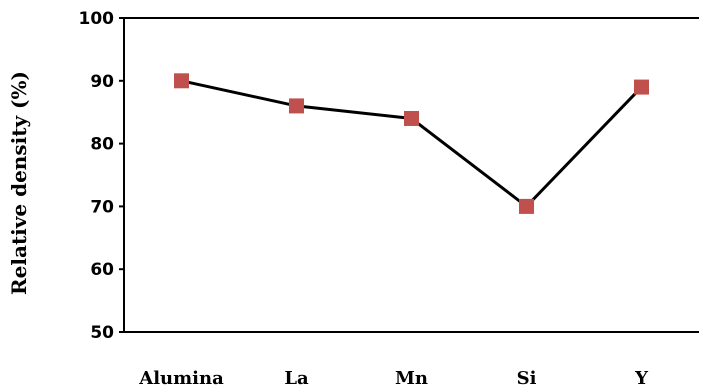 This screenshot has width=701, height=392. I want to click on x-tick-label: Si, so click(527, 378).